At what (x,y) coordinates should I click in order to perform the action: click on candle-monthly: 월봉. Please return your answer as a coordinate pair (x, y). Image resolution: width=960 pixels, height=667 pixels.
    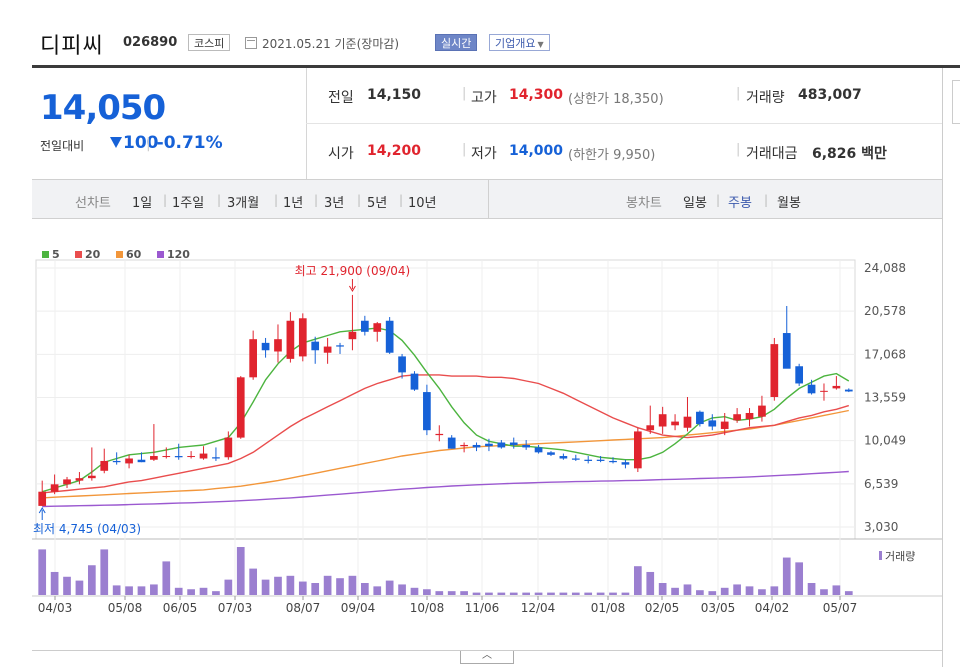
    Looking at the image, I should click on (789, 203).